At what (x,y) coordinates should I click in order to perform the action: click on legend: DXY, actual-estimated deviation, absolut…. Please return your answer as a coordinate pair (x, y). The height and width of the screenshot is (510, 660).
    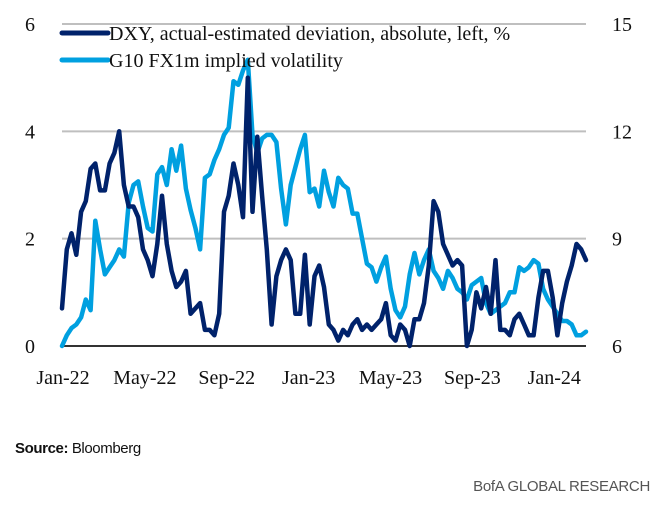
    Looking at the image, I should click on (284, 47).